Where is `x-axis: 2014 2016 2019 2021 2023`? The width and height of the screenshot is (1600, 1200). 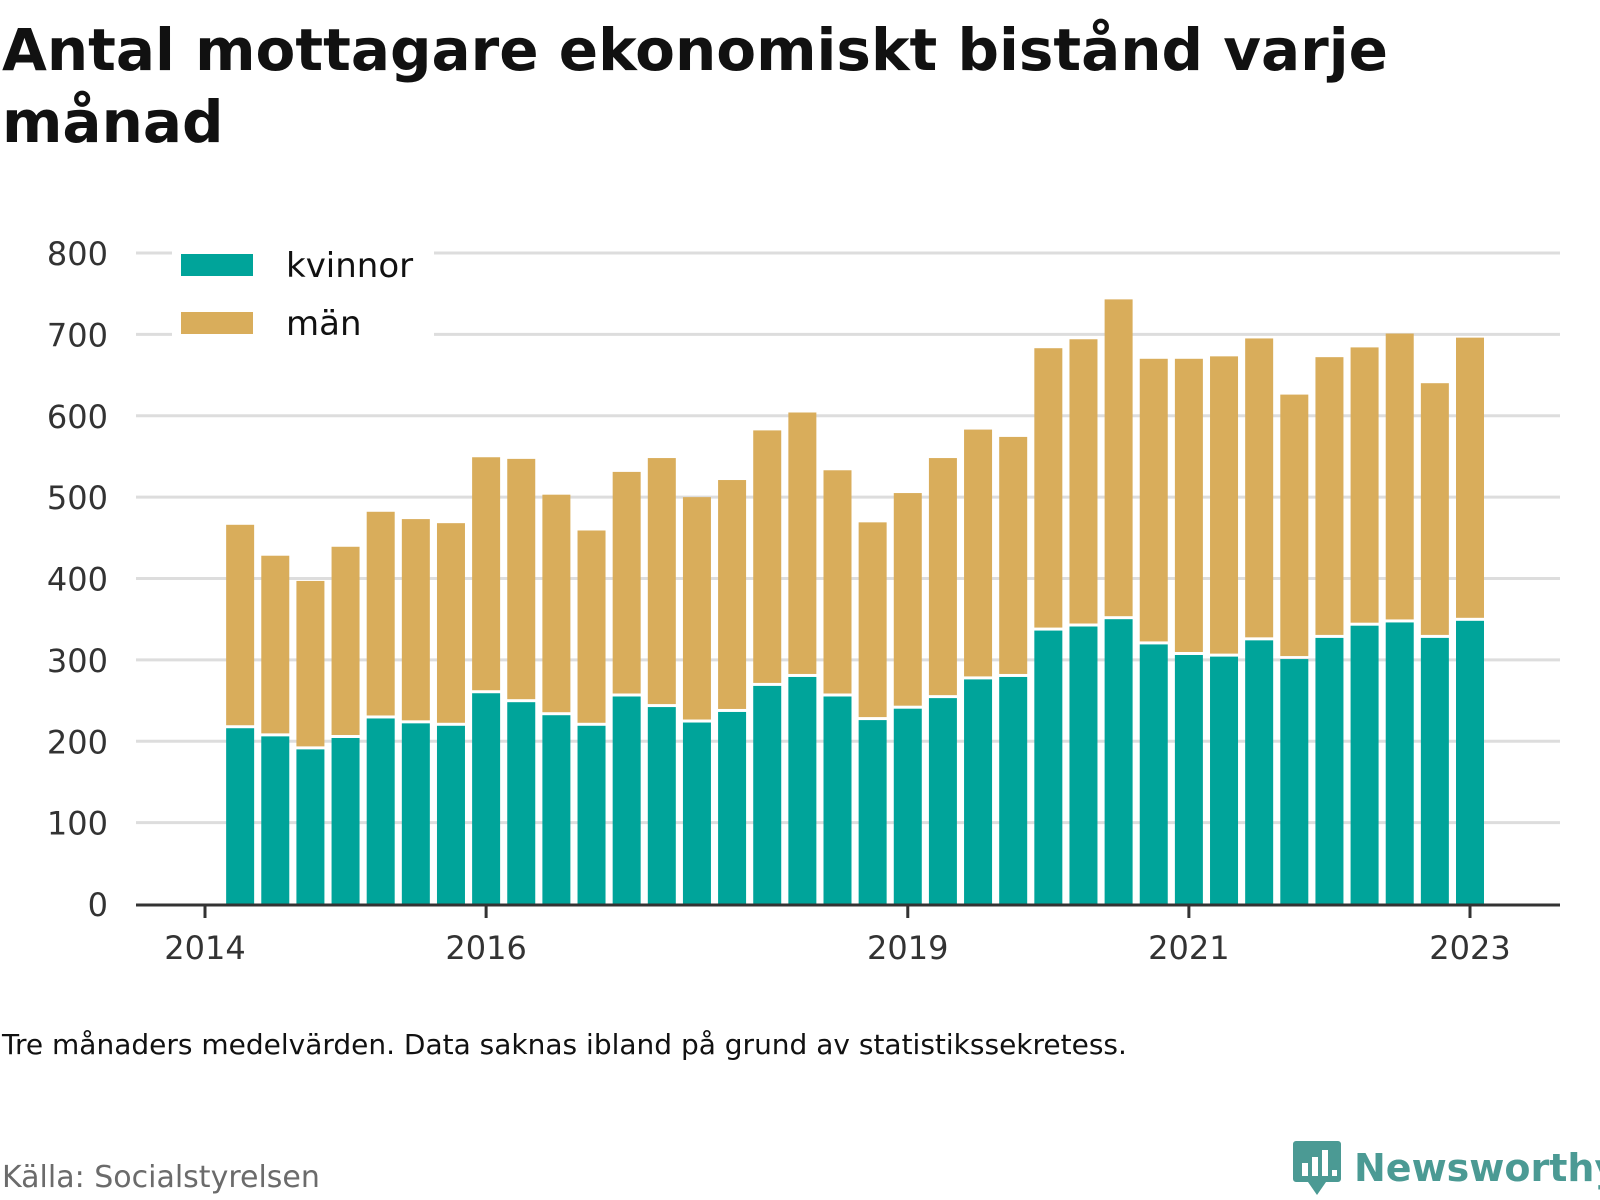 x-axis: 2014 2016 2019 2021 2023 is located at coordinates (848, 935).